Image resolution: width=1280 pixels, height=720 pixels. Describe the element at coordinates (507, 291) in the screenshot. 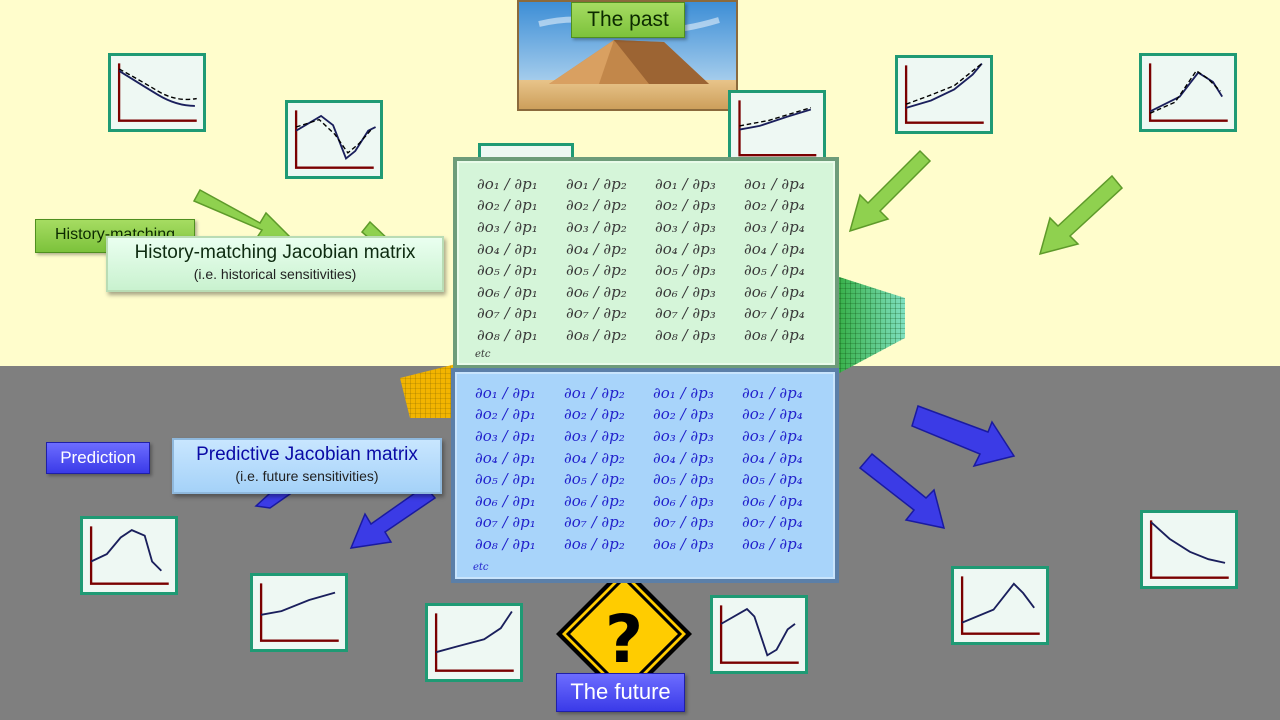

I see `history-matrix-cell: ∂o₆ / ∂p₁` at that location.